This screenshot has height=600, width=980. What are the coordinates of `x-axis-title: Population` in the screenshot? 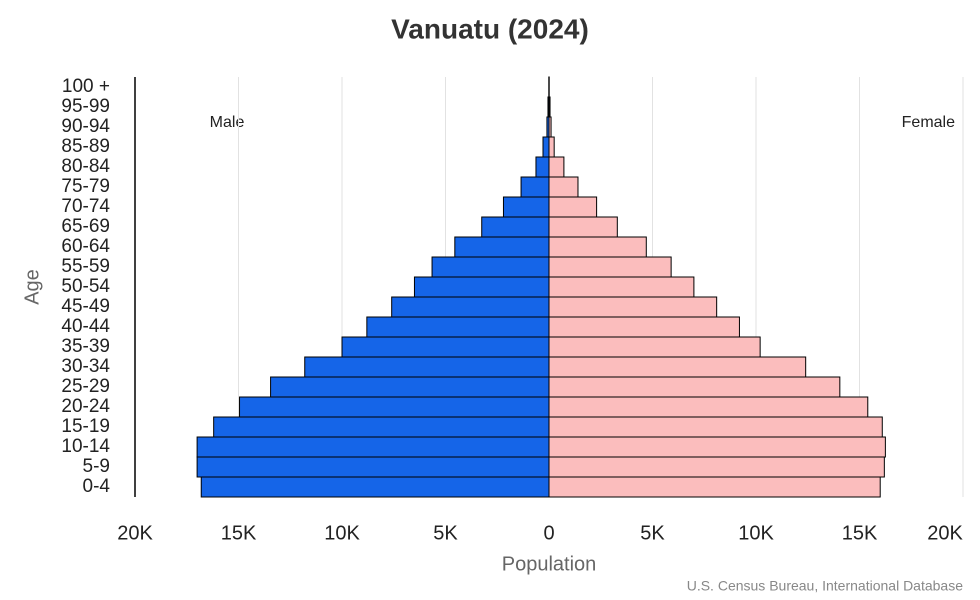 It's located at (549, 564).